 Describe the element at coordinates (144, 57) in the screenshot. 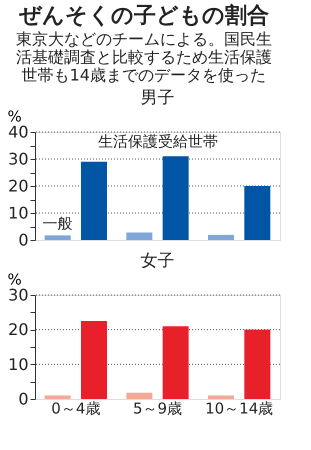

I see `text: 東京大などのチームによる。国民生活基礎調査と比較するため生活保護世帯も14歳までのデータを使った` at that location.